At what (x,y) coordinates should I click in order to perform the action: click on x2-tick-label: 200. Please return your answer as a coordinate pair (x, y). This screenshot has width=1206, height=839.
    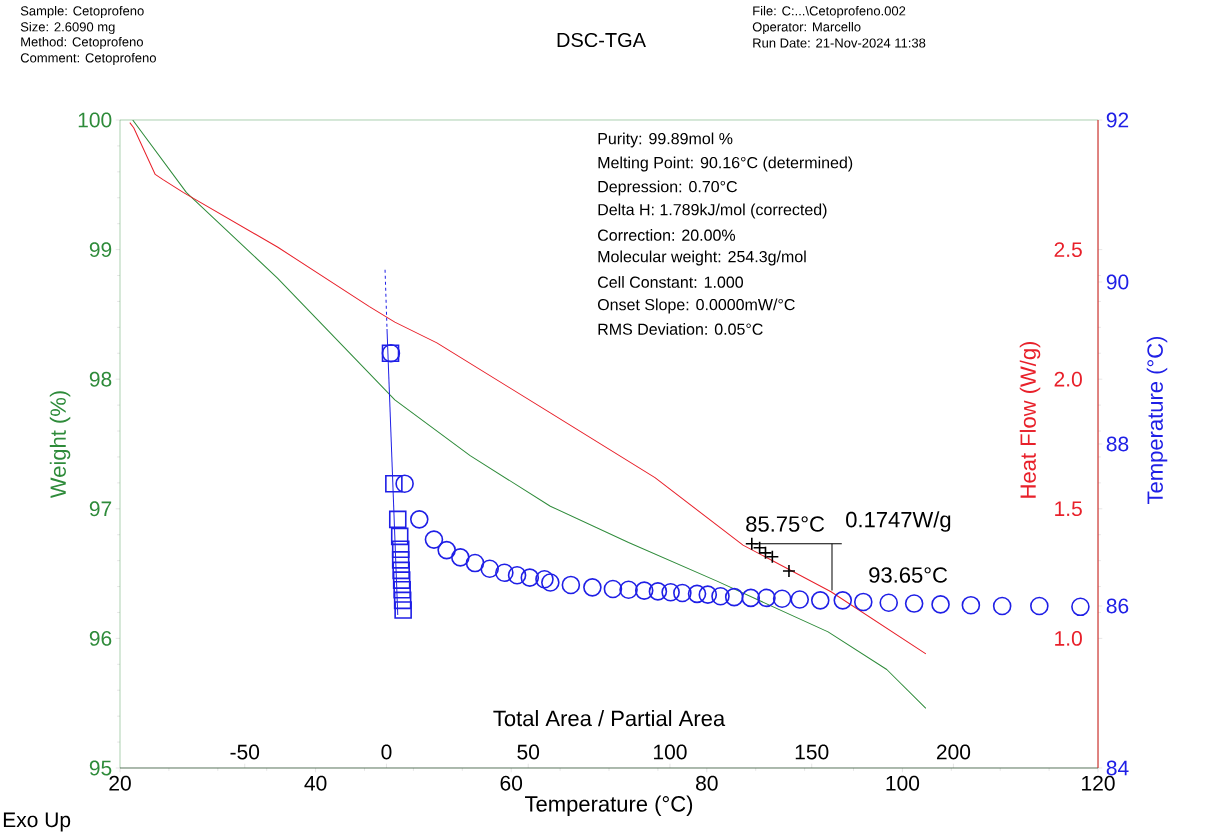
    Looking at the image, I should click on (953, 752).